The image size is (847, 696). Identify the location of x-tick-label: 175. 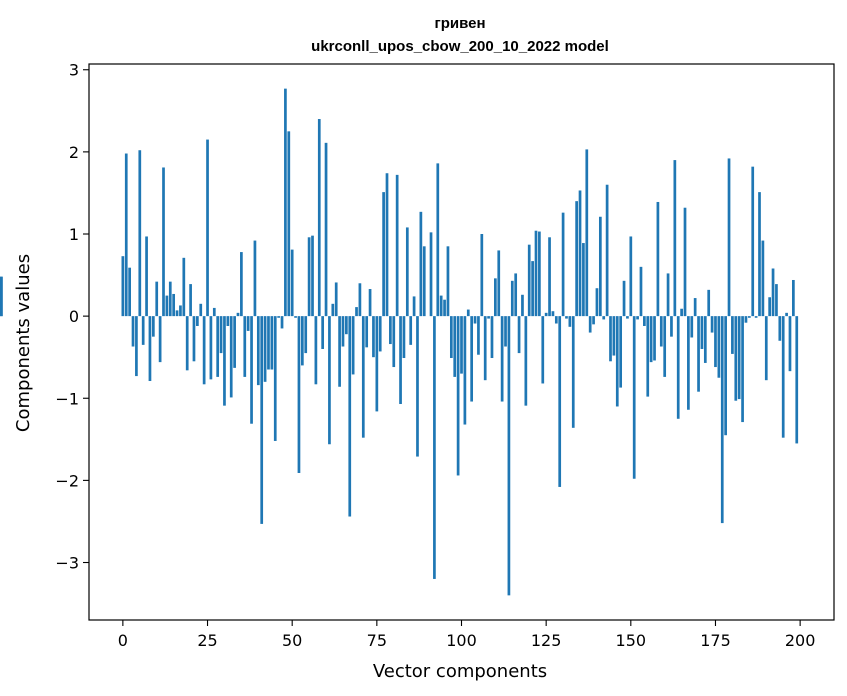
(715, 640).